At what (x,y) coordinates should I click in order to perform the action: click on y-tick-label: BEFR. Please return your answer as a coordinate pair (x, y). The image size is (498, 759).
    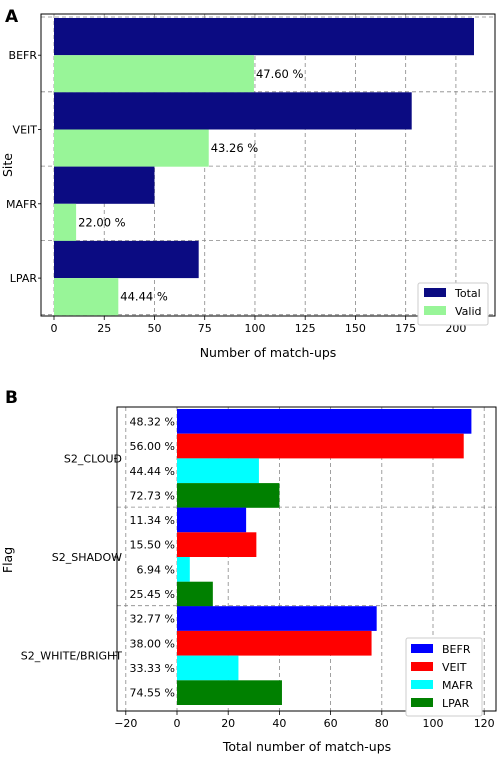
    Looking at the image, I should click on (23, 55).